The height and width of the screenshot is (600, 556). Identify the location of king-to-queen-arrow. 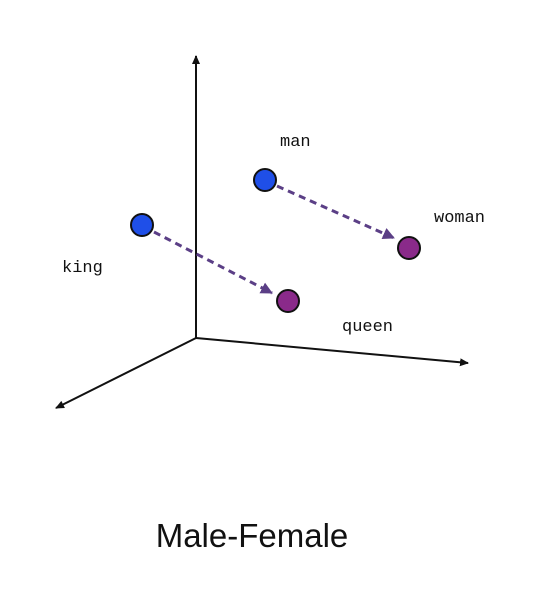
(213, 262).